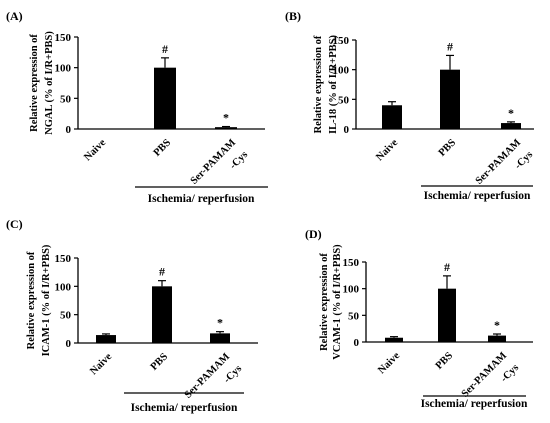 The image size is (550, 423). Describe the element at coordinates (341, 71) in the screenshot. I see `panel-b-y-tick-label: 100` at that location.